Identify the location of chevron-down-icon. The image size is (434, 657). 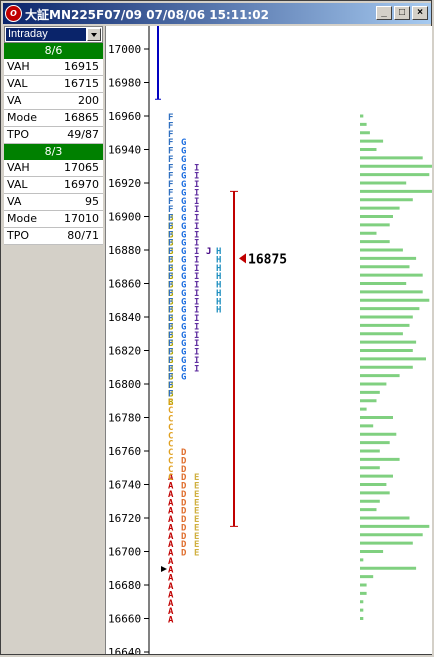
(94, 34).